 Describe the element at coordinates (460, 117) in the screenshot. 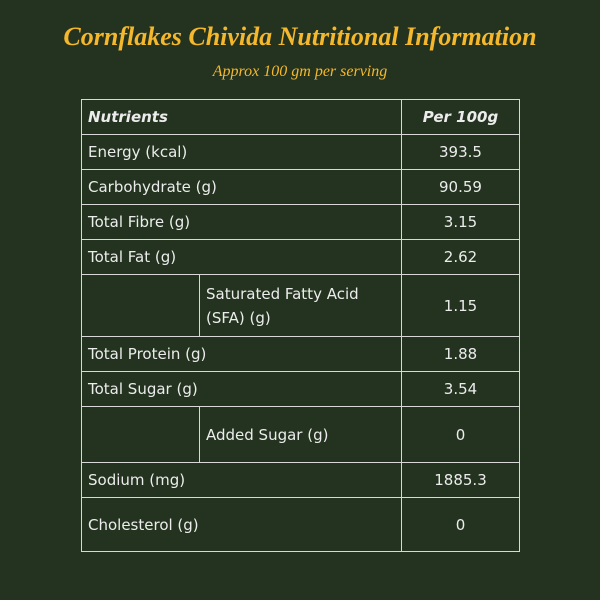

I see `column-header: Per 100g` at that location.